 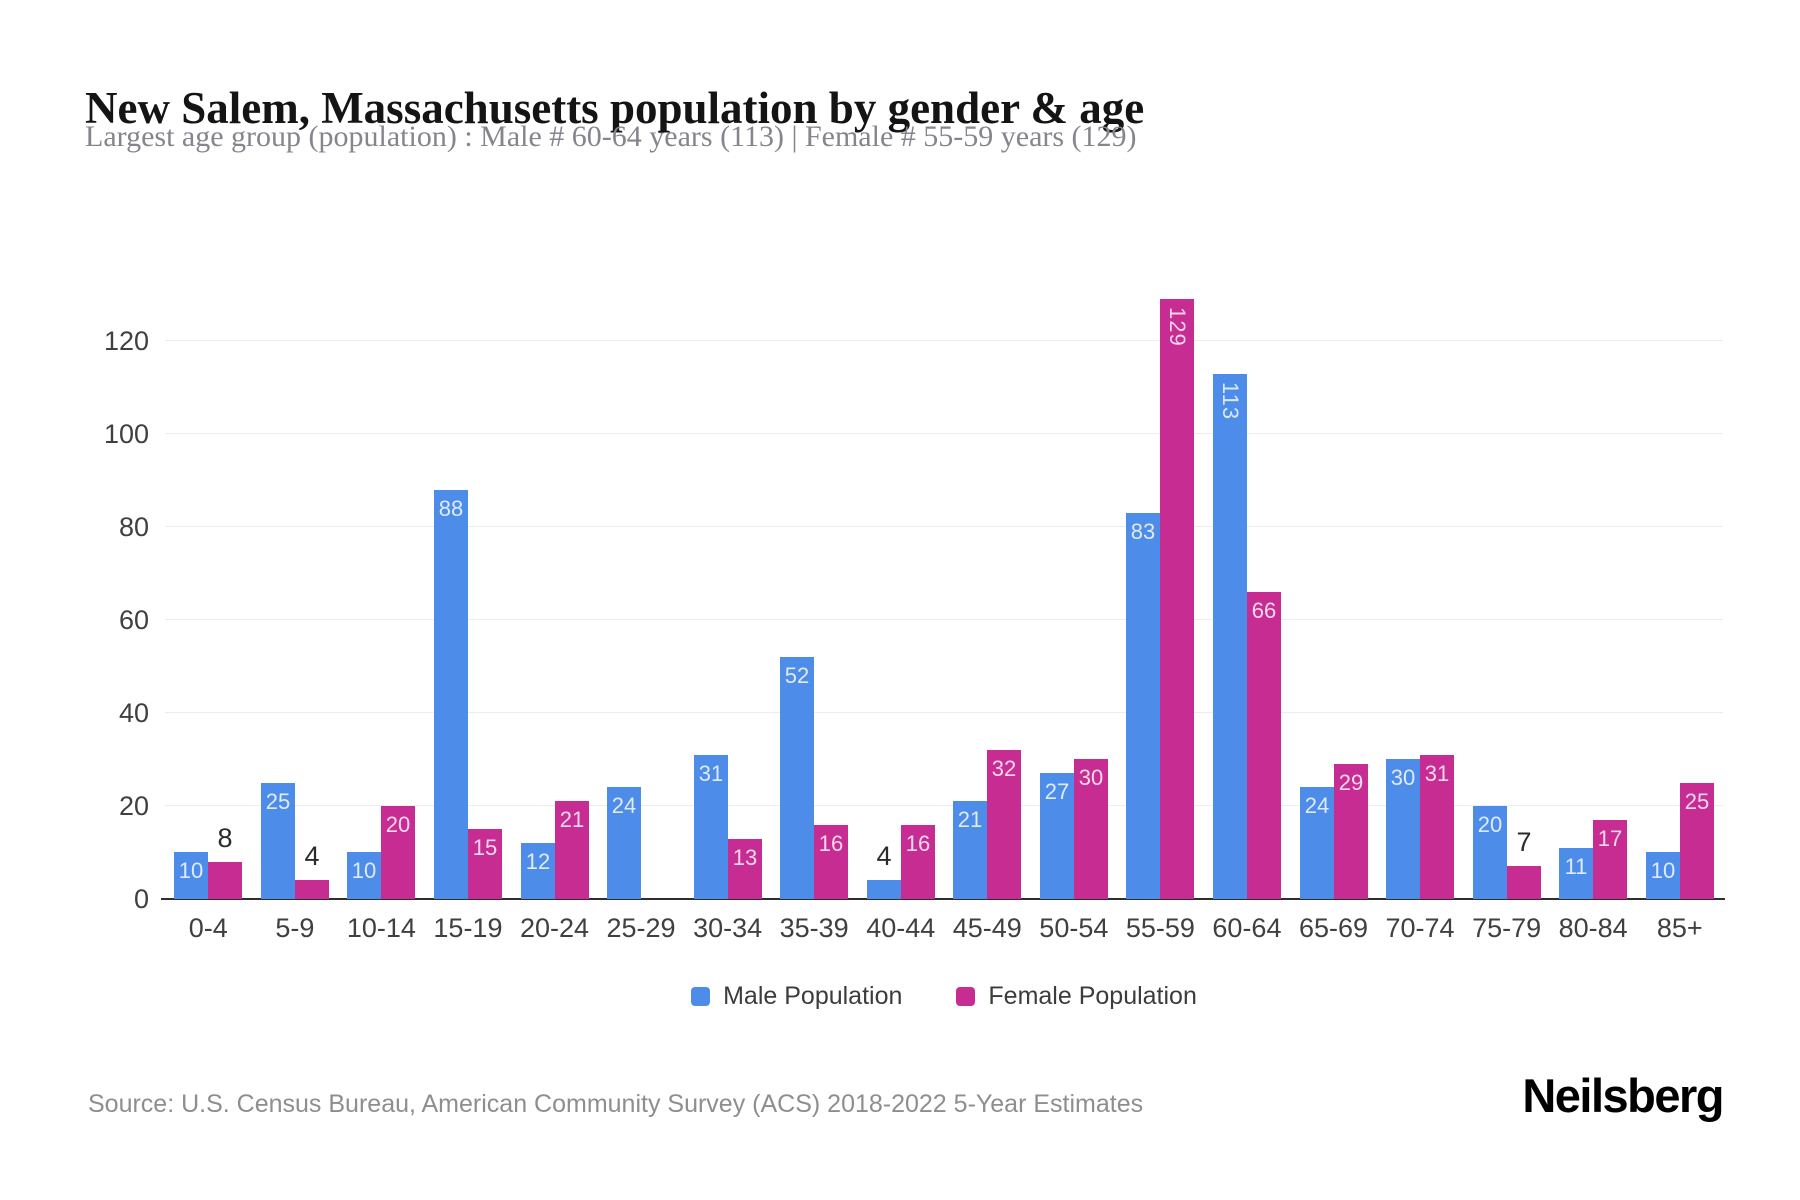 I want to click on x-tick-30-34: 30-34, so click(x=728, y=928).